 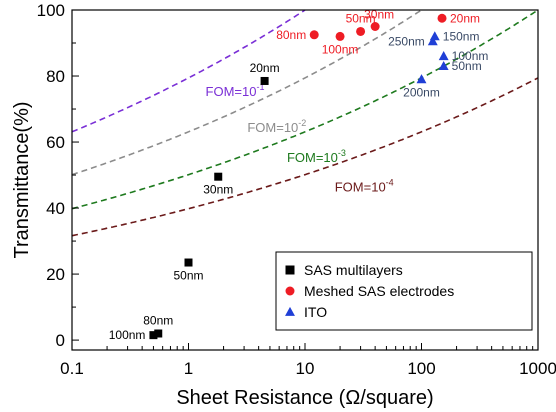 What do you see at coordinates (276, 126) in the screenshot?
I see `fom-label-2: FOM=10-2` at bounding box center [276, 126].